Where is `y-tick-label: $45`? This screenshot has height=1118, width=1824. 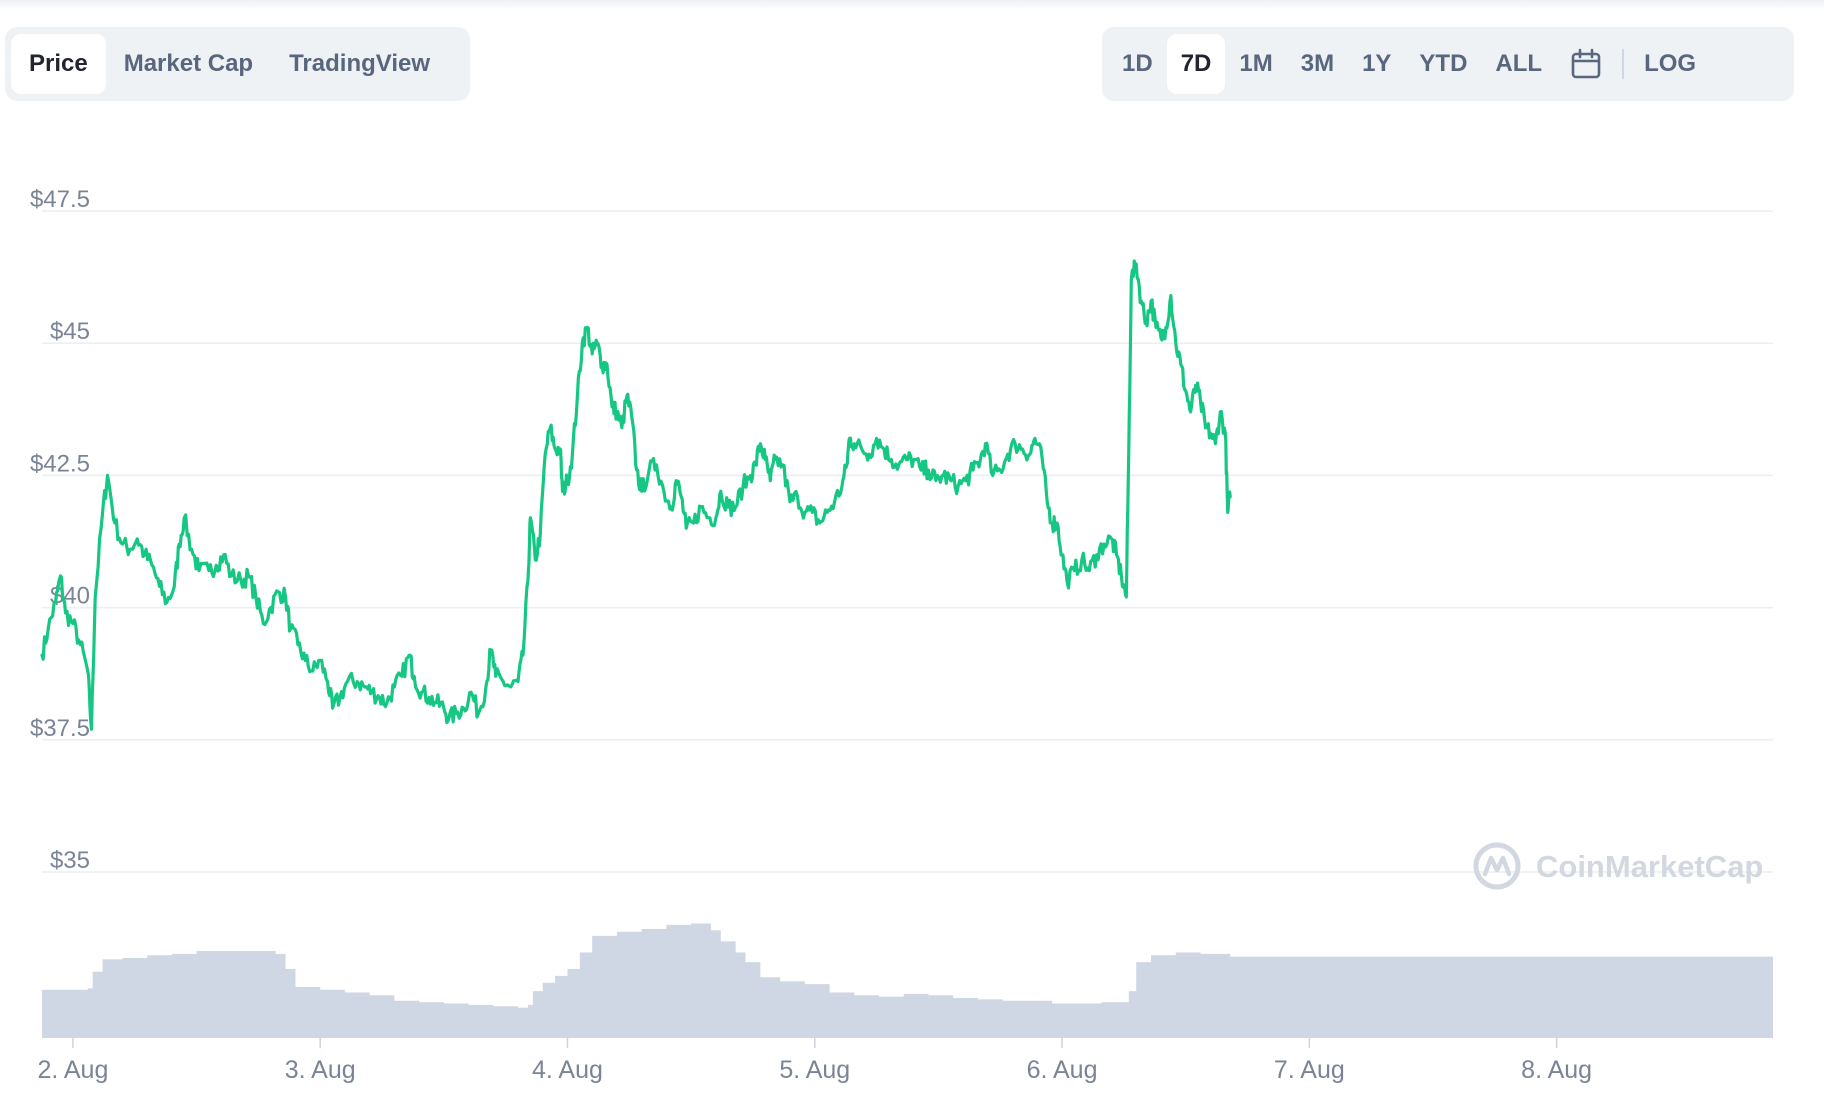 y-tick-label: $45 is located at coordinates (70, 331).